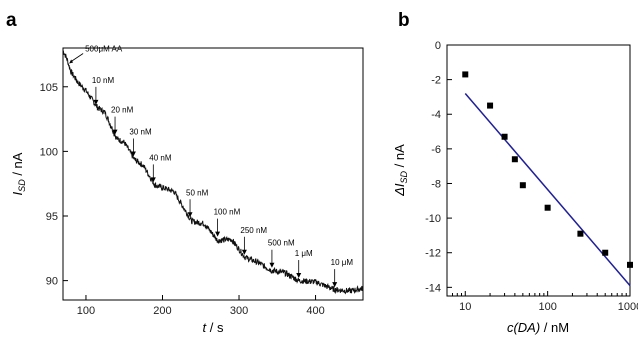  What do you see at coordinates (52, 217) in the screenshot?
I see `panel-a-y-tick-label-1: 95` at bounding box center [52, 217].